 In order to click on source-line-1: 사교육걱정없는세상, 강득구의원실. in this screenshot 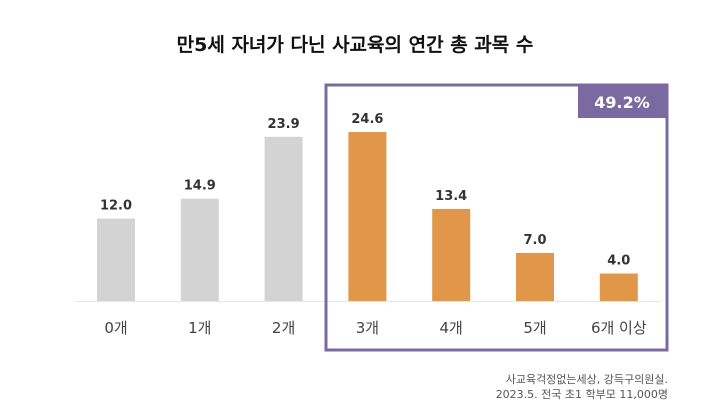, I will do `click(586, 379)`.